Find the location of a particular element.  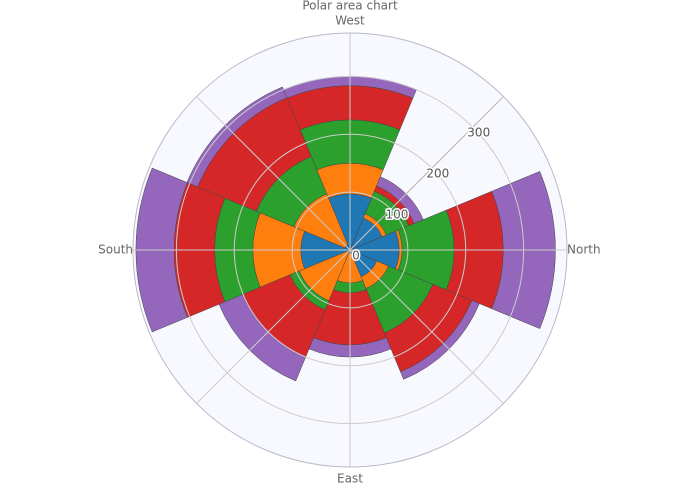

angular-tick-label: South is located at coordinates (115, 250).